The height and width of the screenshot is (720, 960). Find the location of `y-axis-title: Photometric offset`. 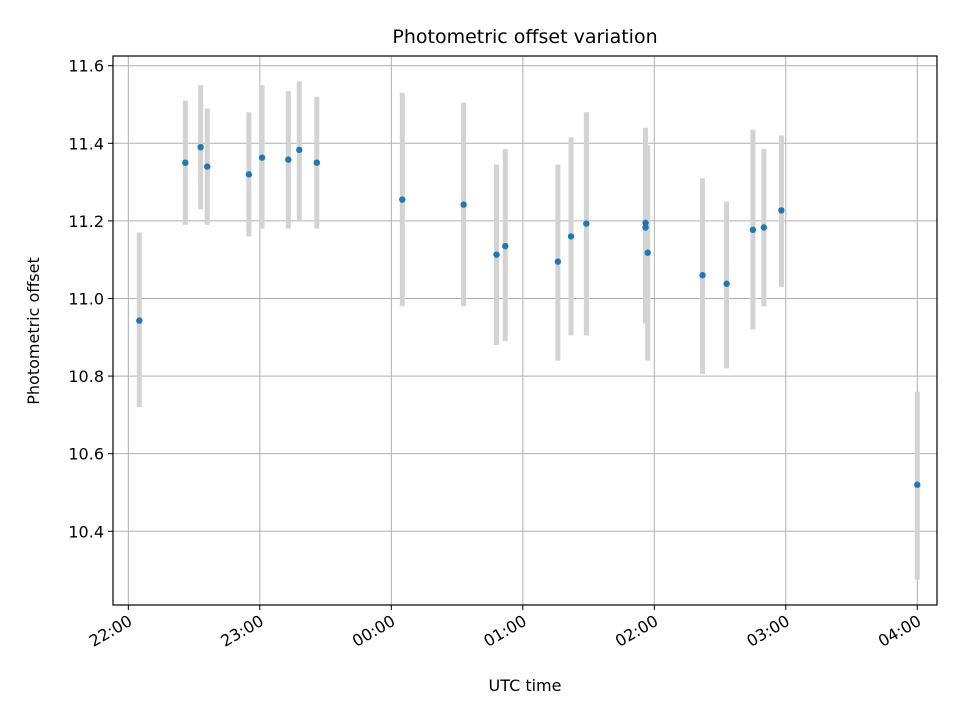

y-axis-title: Photometric offset is located at coordinates (33, 331).